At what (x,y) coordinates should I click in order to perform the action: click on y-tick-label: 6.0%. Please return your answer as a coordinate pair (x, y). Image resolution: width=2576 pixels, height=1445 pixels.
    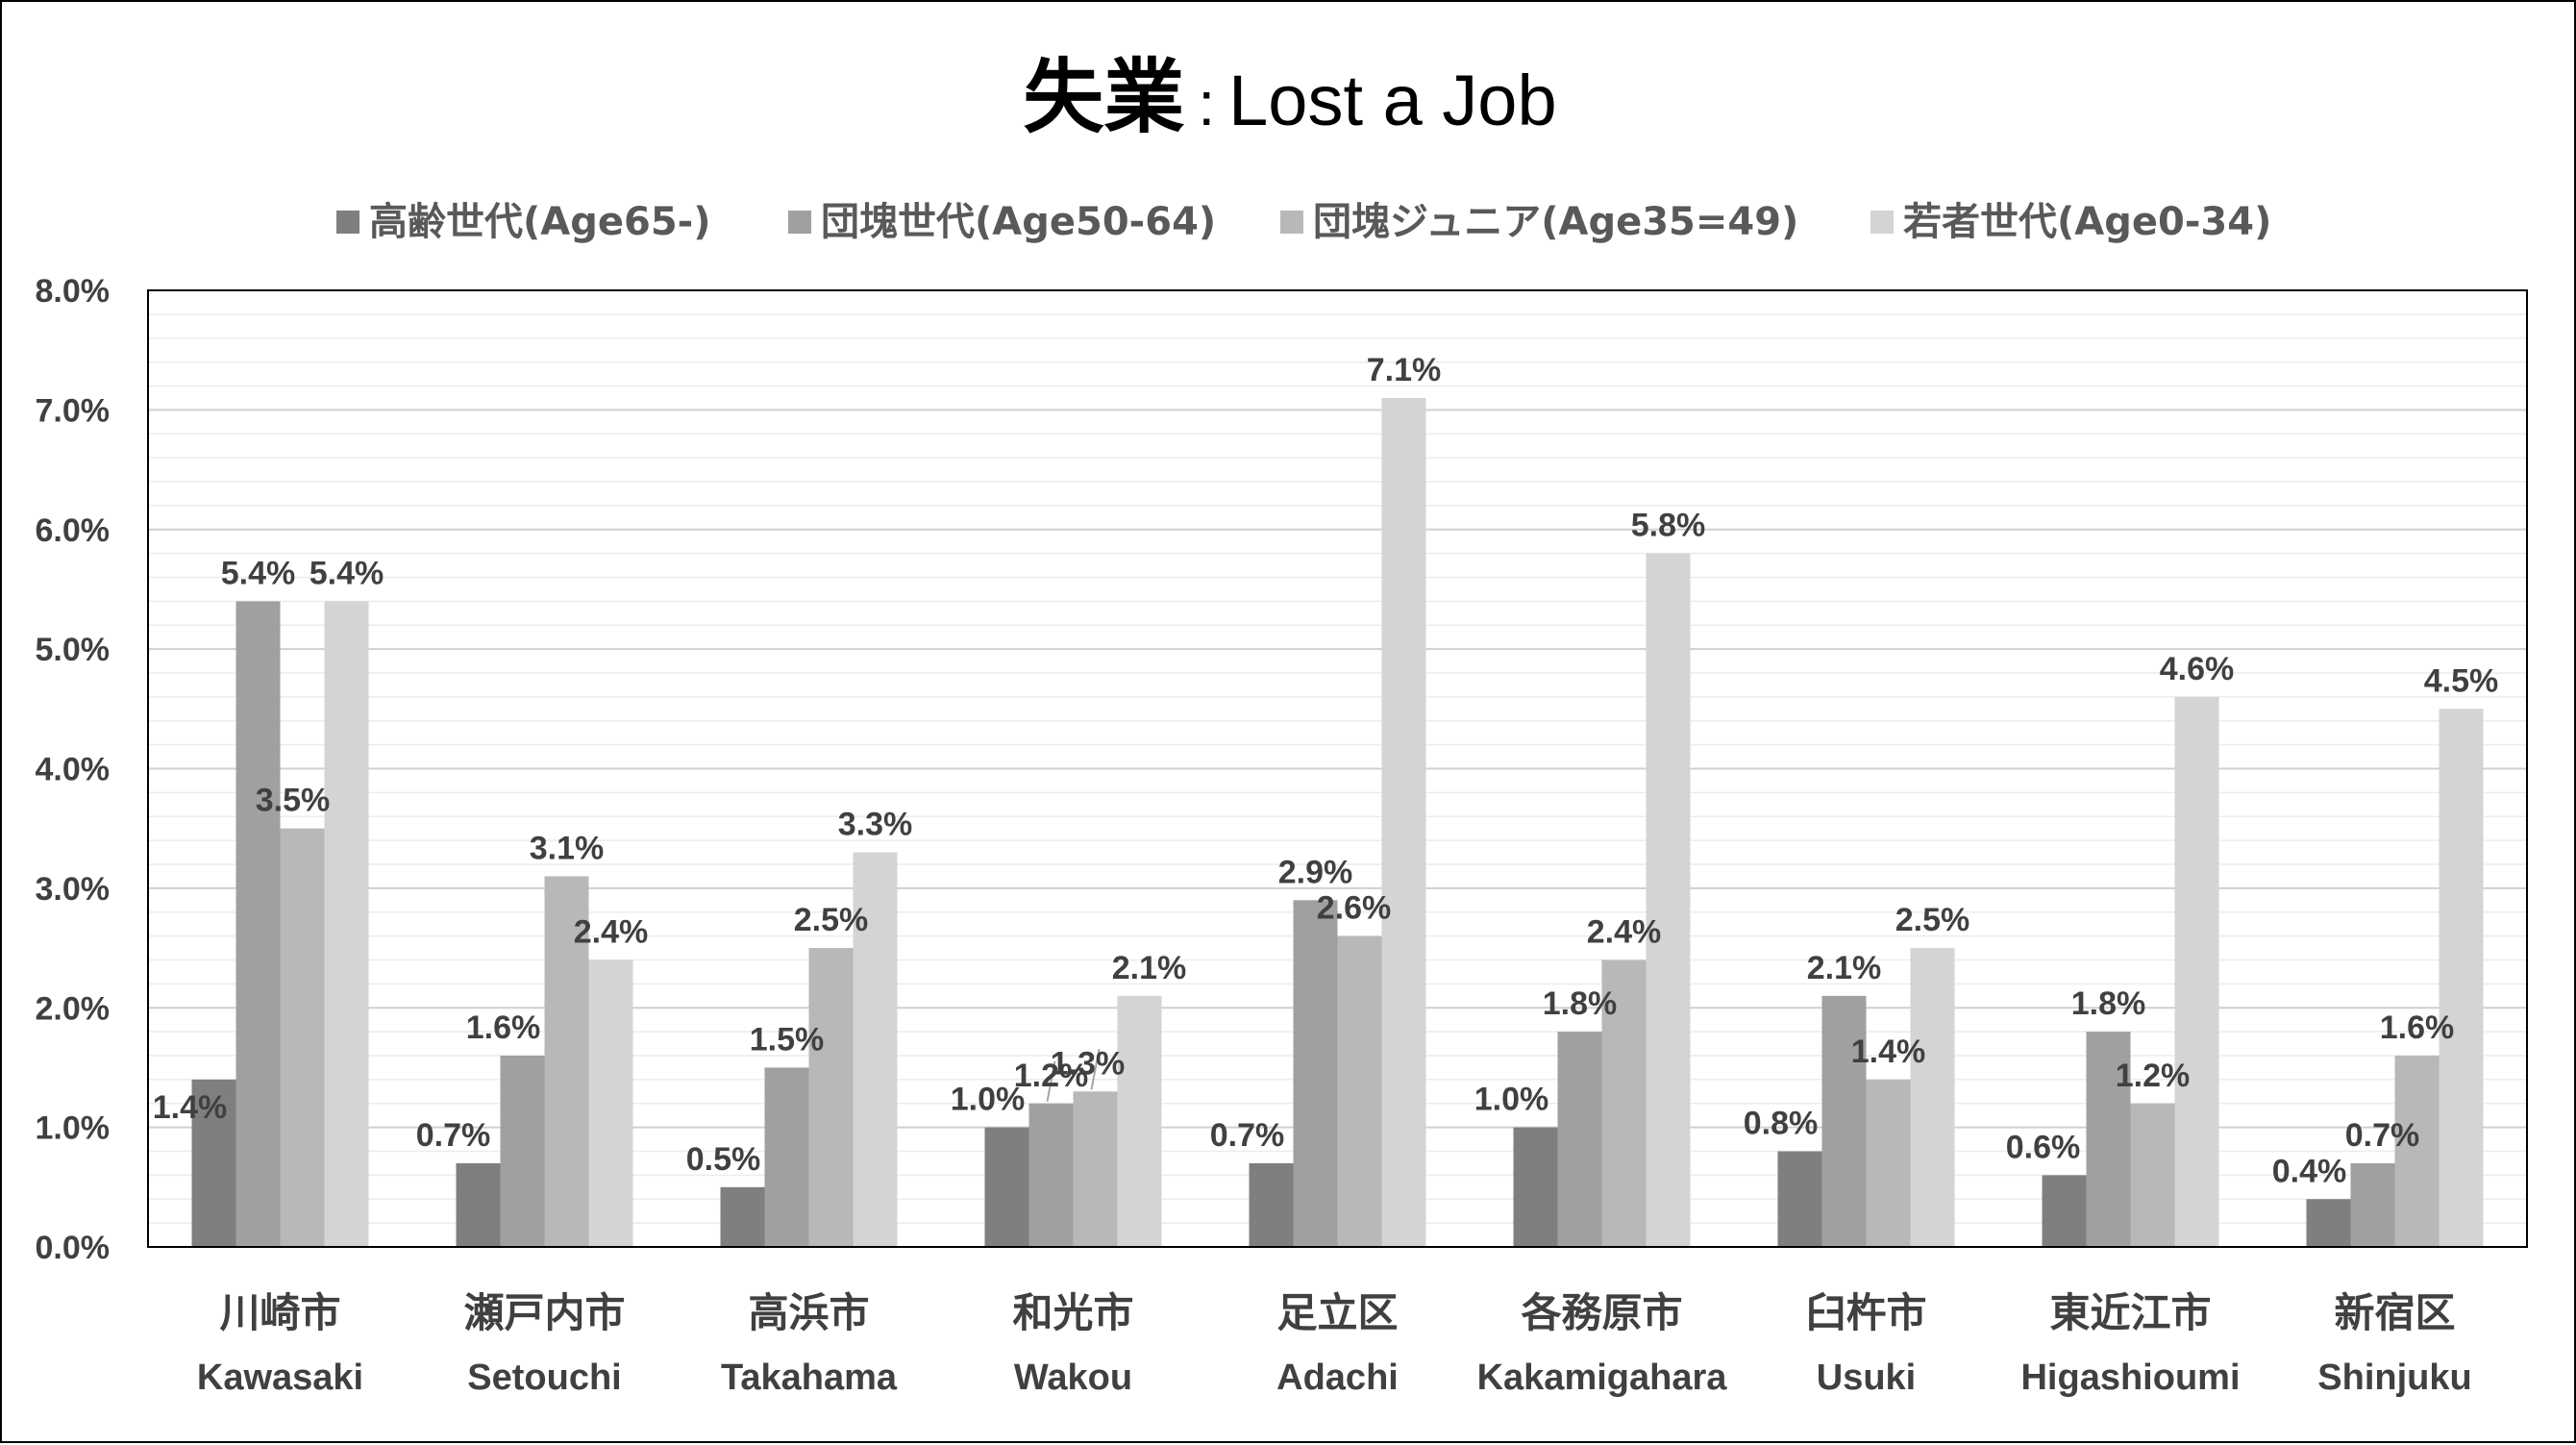
    Looking at the image, I should click on (73, 530).